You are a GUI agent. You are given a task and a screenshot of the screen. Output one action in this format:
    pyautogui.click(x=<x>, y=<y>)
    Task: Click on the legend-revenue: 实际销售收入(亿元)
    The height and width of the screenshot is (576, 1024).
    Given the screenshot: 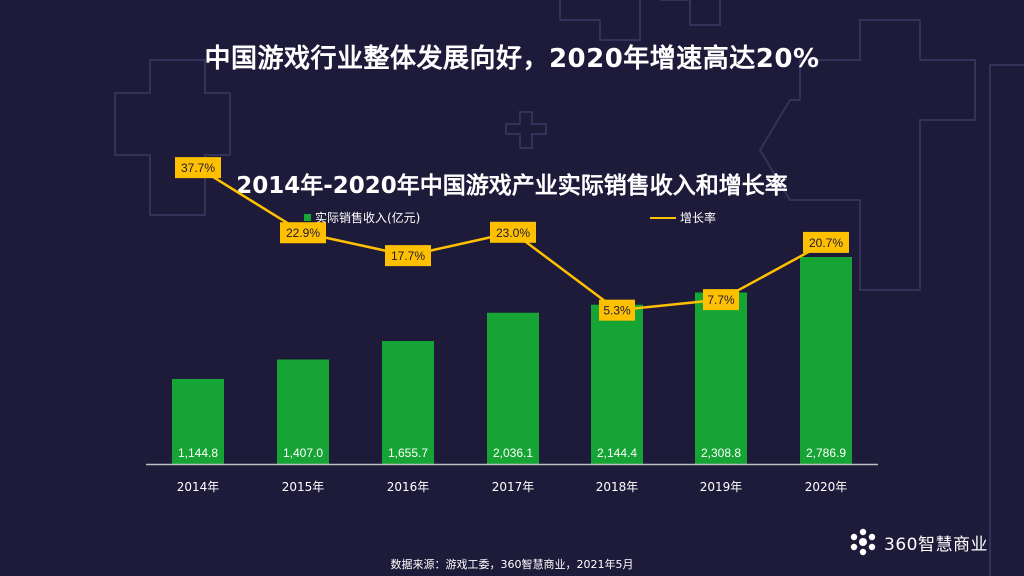 What is the action you would take?
    pyautogui.click(x=362, y=217)
    